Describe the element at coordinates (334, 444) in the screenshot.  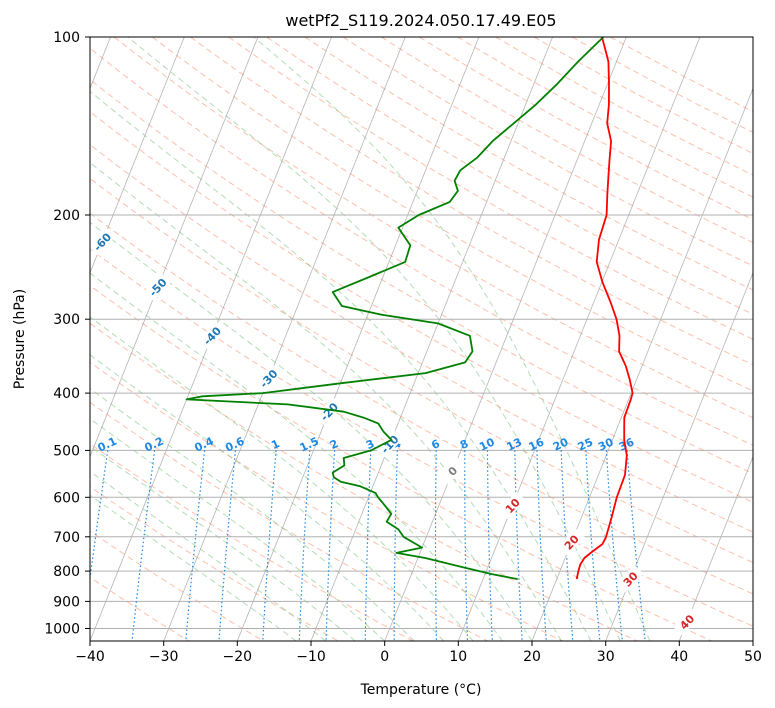
I see `mixing-ratio-label: 2` at that location.